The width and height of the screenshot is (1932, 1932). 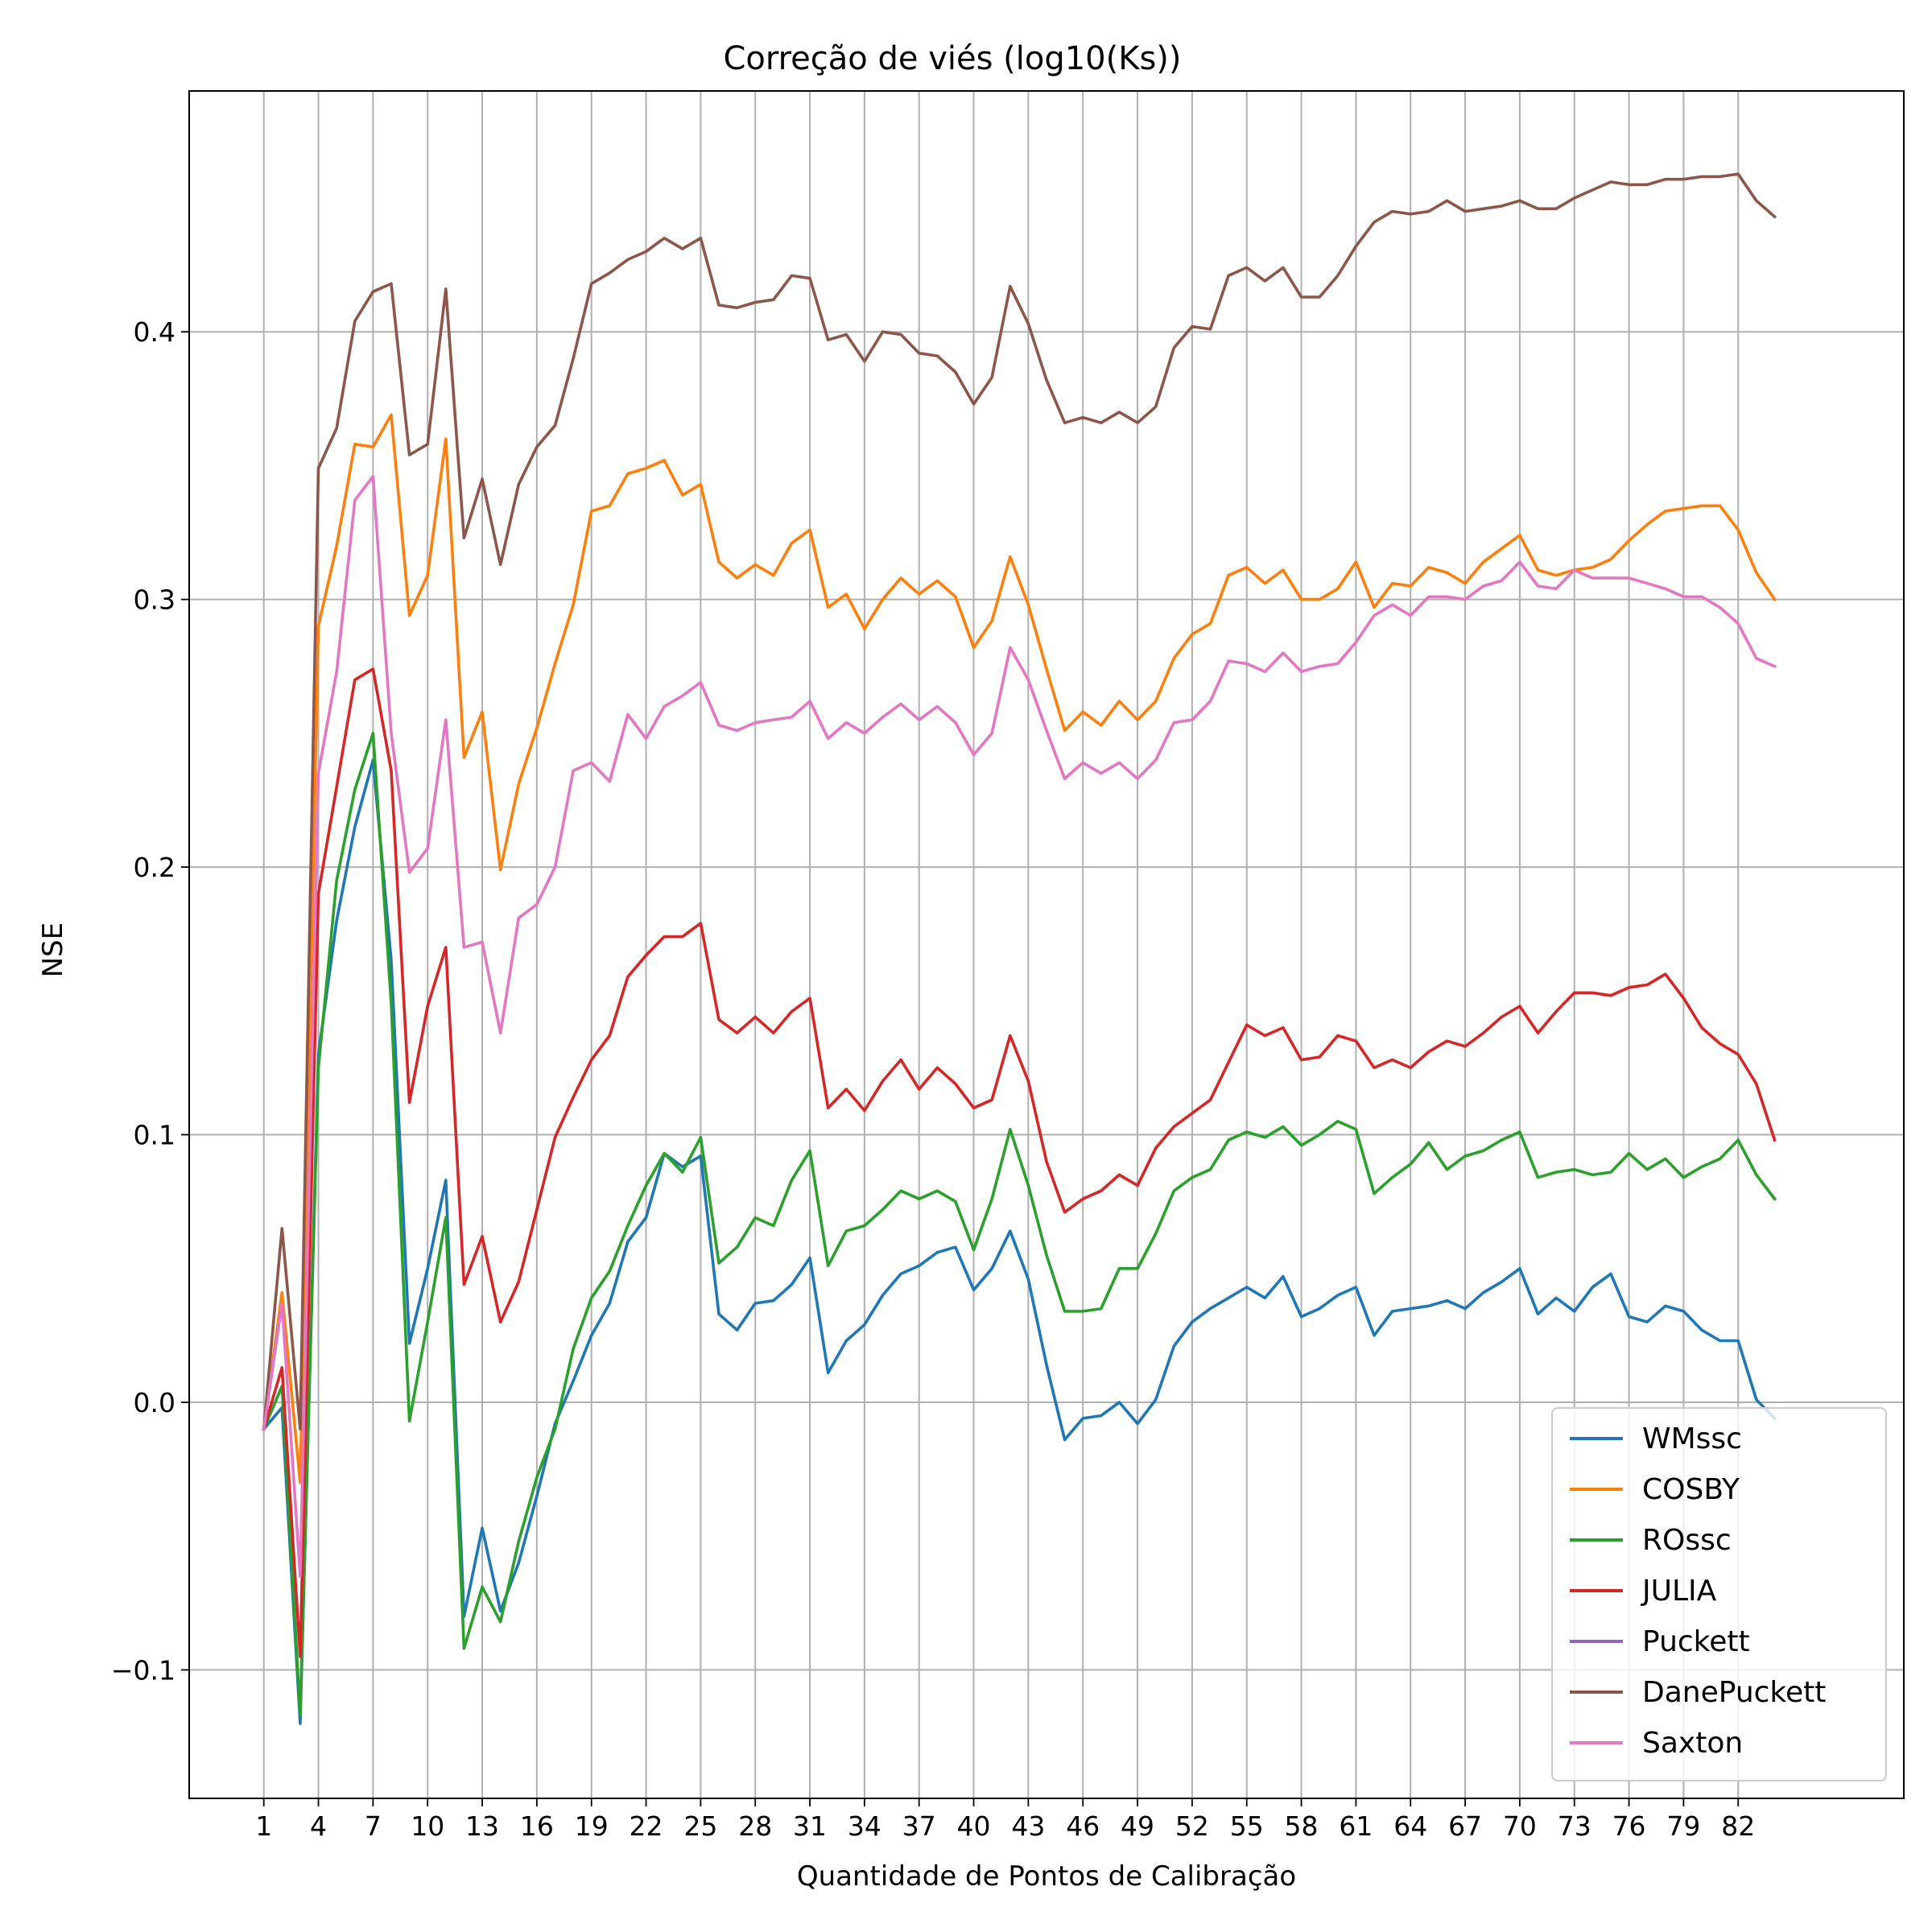 What do you see at coordinates (1734, 1692) in the screenshot?
I see `legend-label: DanePuckett` at bounding box center [1734, 1692].